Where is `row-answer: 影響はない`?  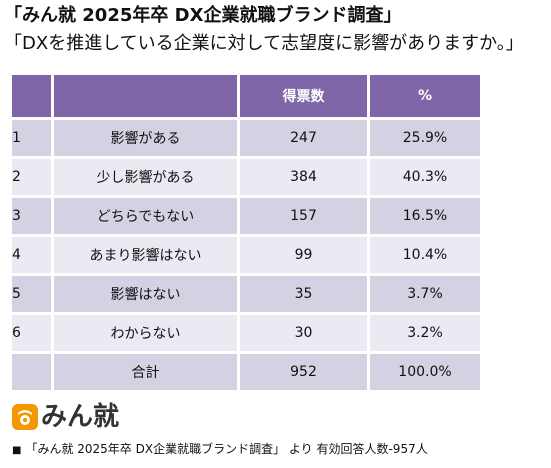 row-answer: 影響はない is located at coordinates (147, 295).